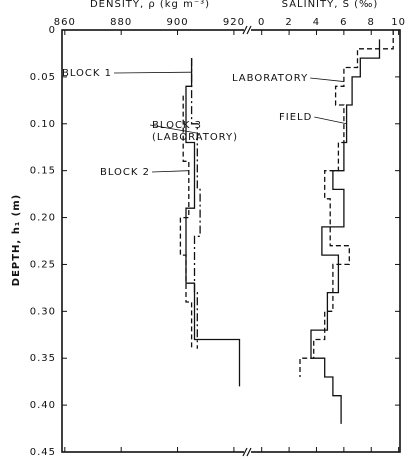  What do you see at coordinates (43, 124) in the screenshot?
I see `y-tick-label: 0.10` at bounding box center [43, 124].